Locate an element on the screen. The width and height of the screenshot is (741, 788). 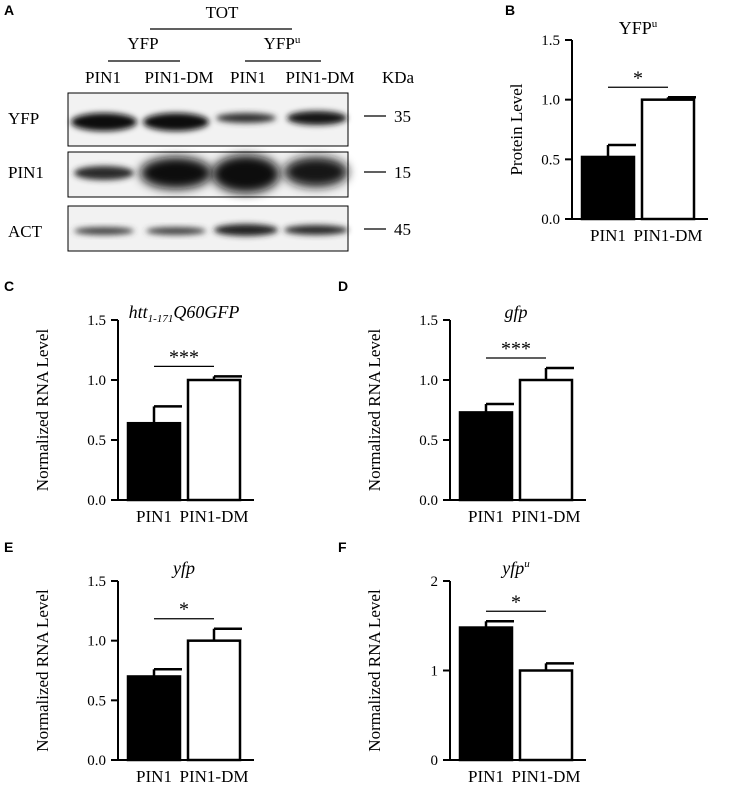
kda-label: KDa is located at coordinates (398, 77).